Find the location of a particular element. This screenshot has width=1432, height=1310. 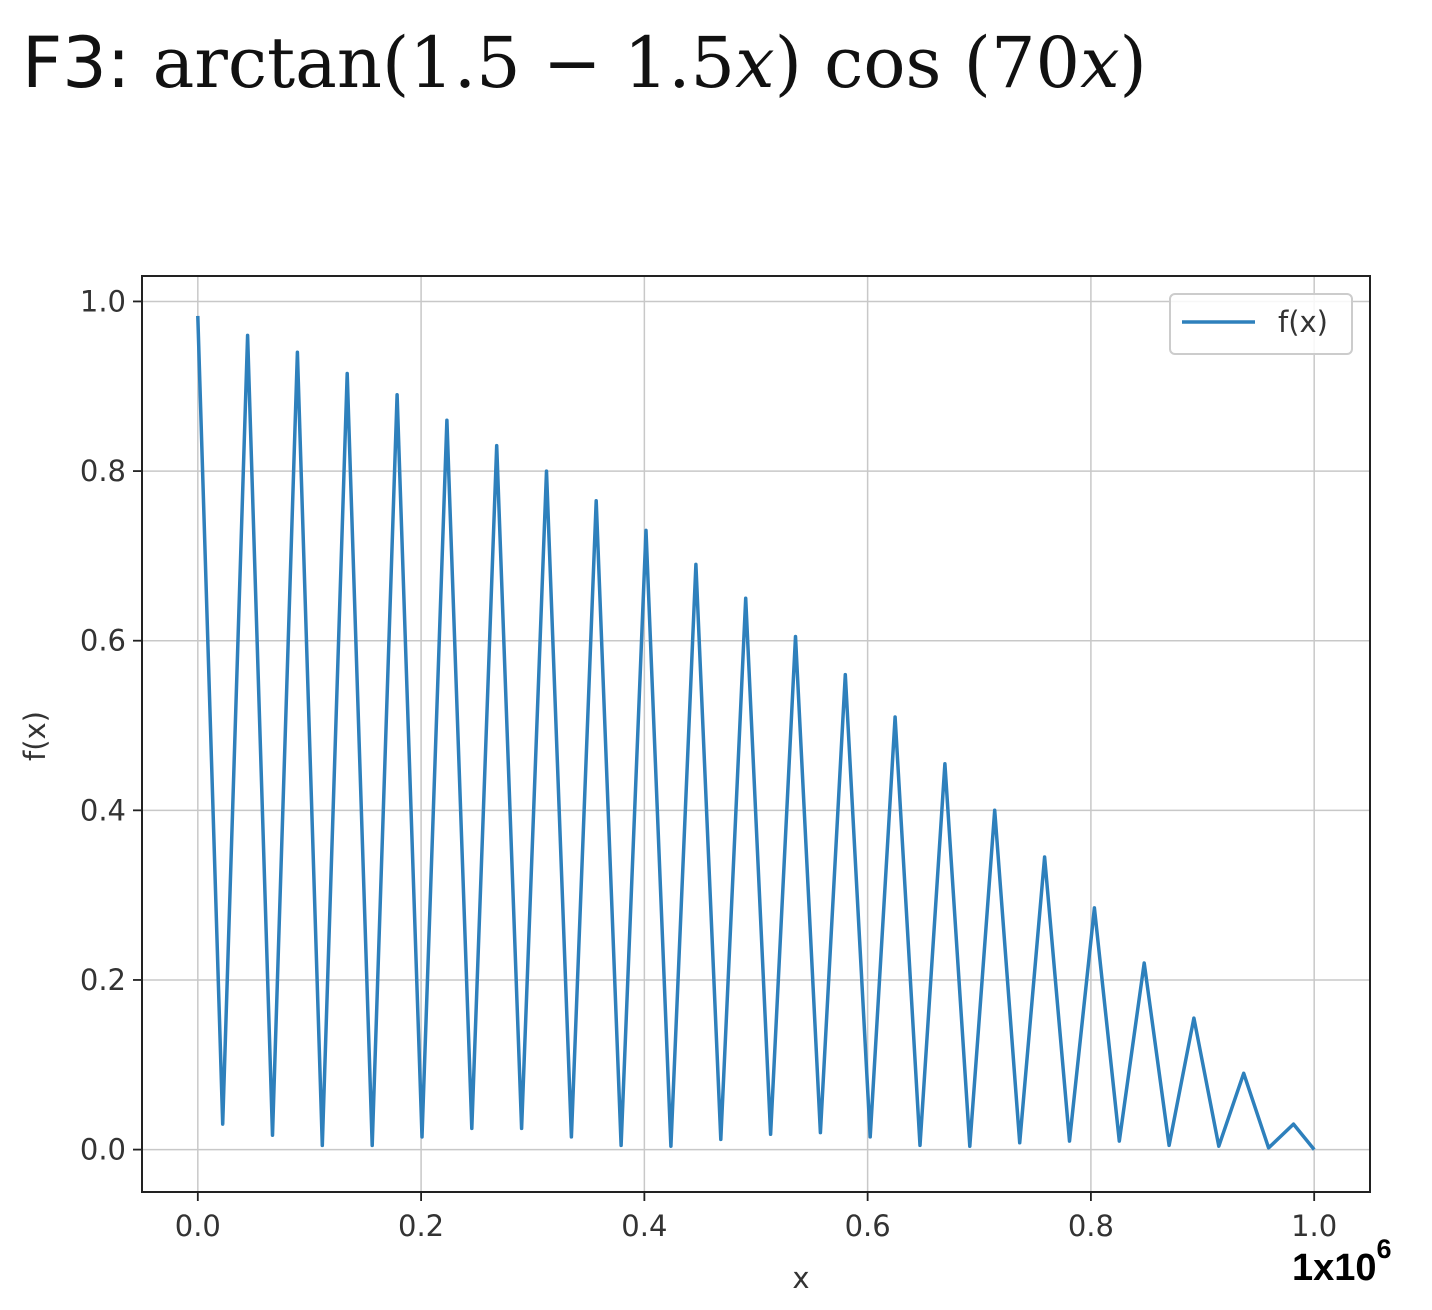

y-tick-label: 0.0 is located at coordinates (103, 1150).